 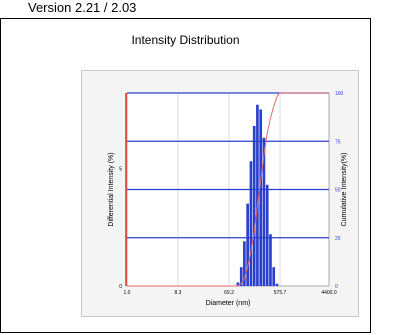 I want to click on y2-tick-label: 50, so click(x=338, y=191).